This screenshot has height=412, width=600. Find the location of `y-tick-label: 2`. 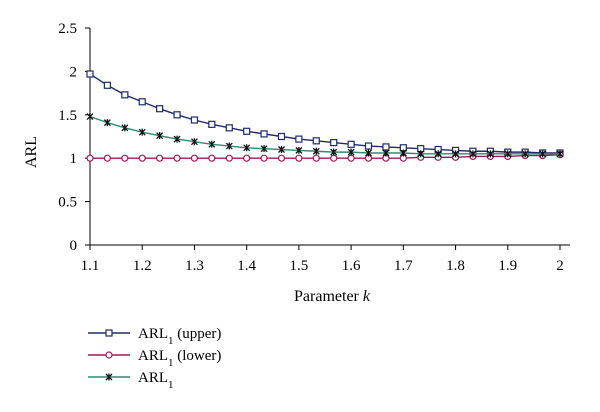

y-tick-label: 2 is located at coordinates (74, 72).